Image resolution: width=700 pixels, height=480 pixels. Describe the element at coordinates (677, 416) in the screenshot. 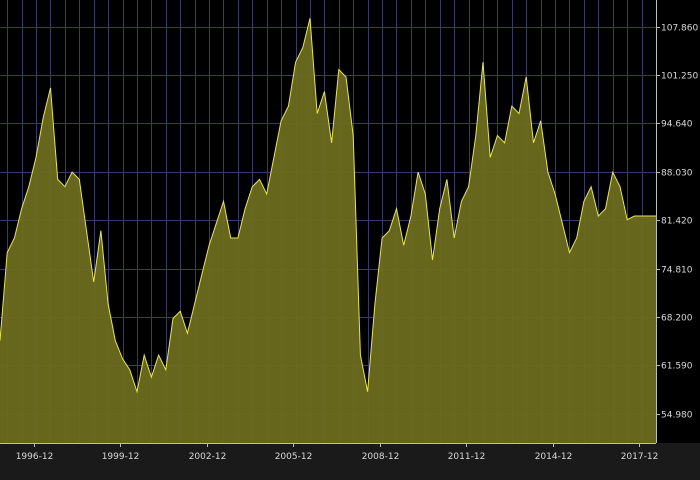

I see `y-tick-label: 54.980` at that location.